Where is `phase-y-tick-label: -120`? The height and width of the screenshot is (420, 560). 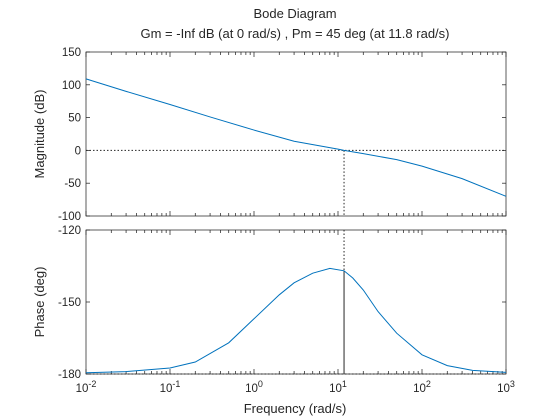 phase-y-tick-label: -120 is located at coordinates (69, 231).